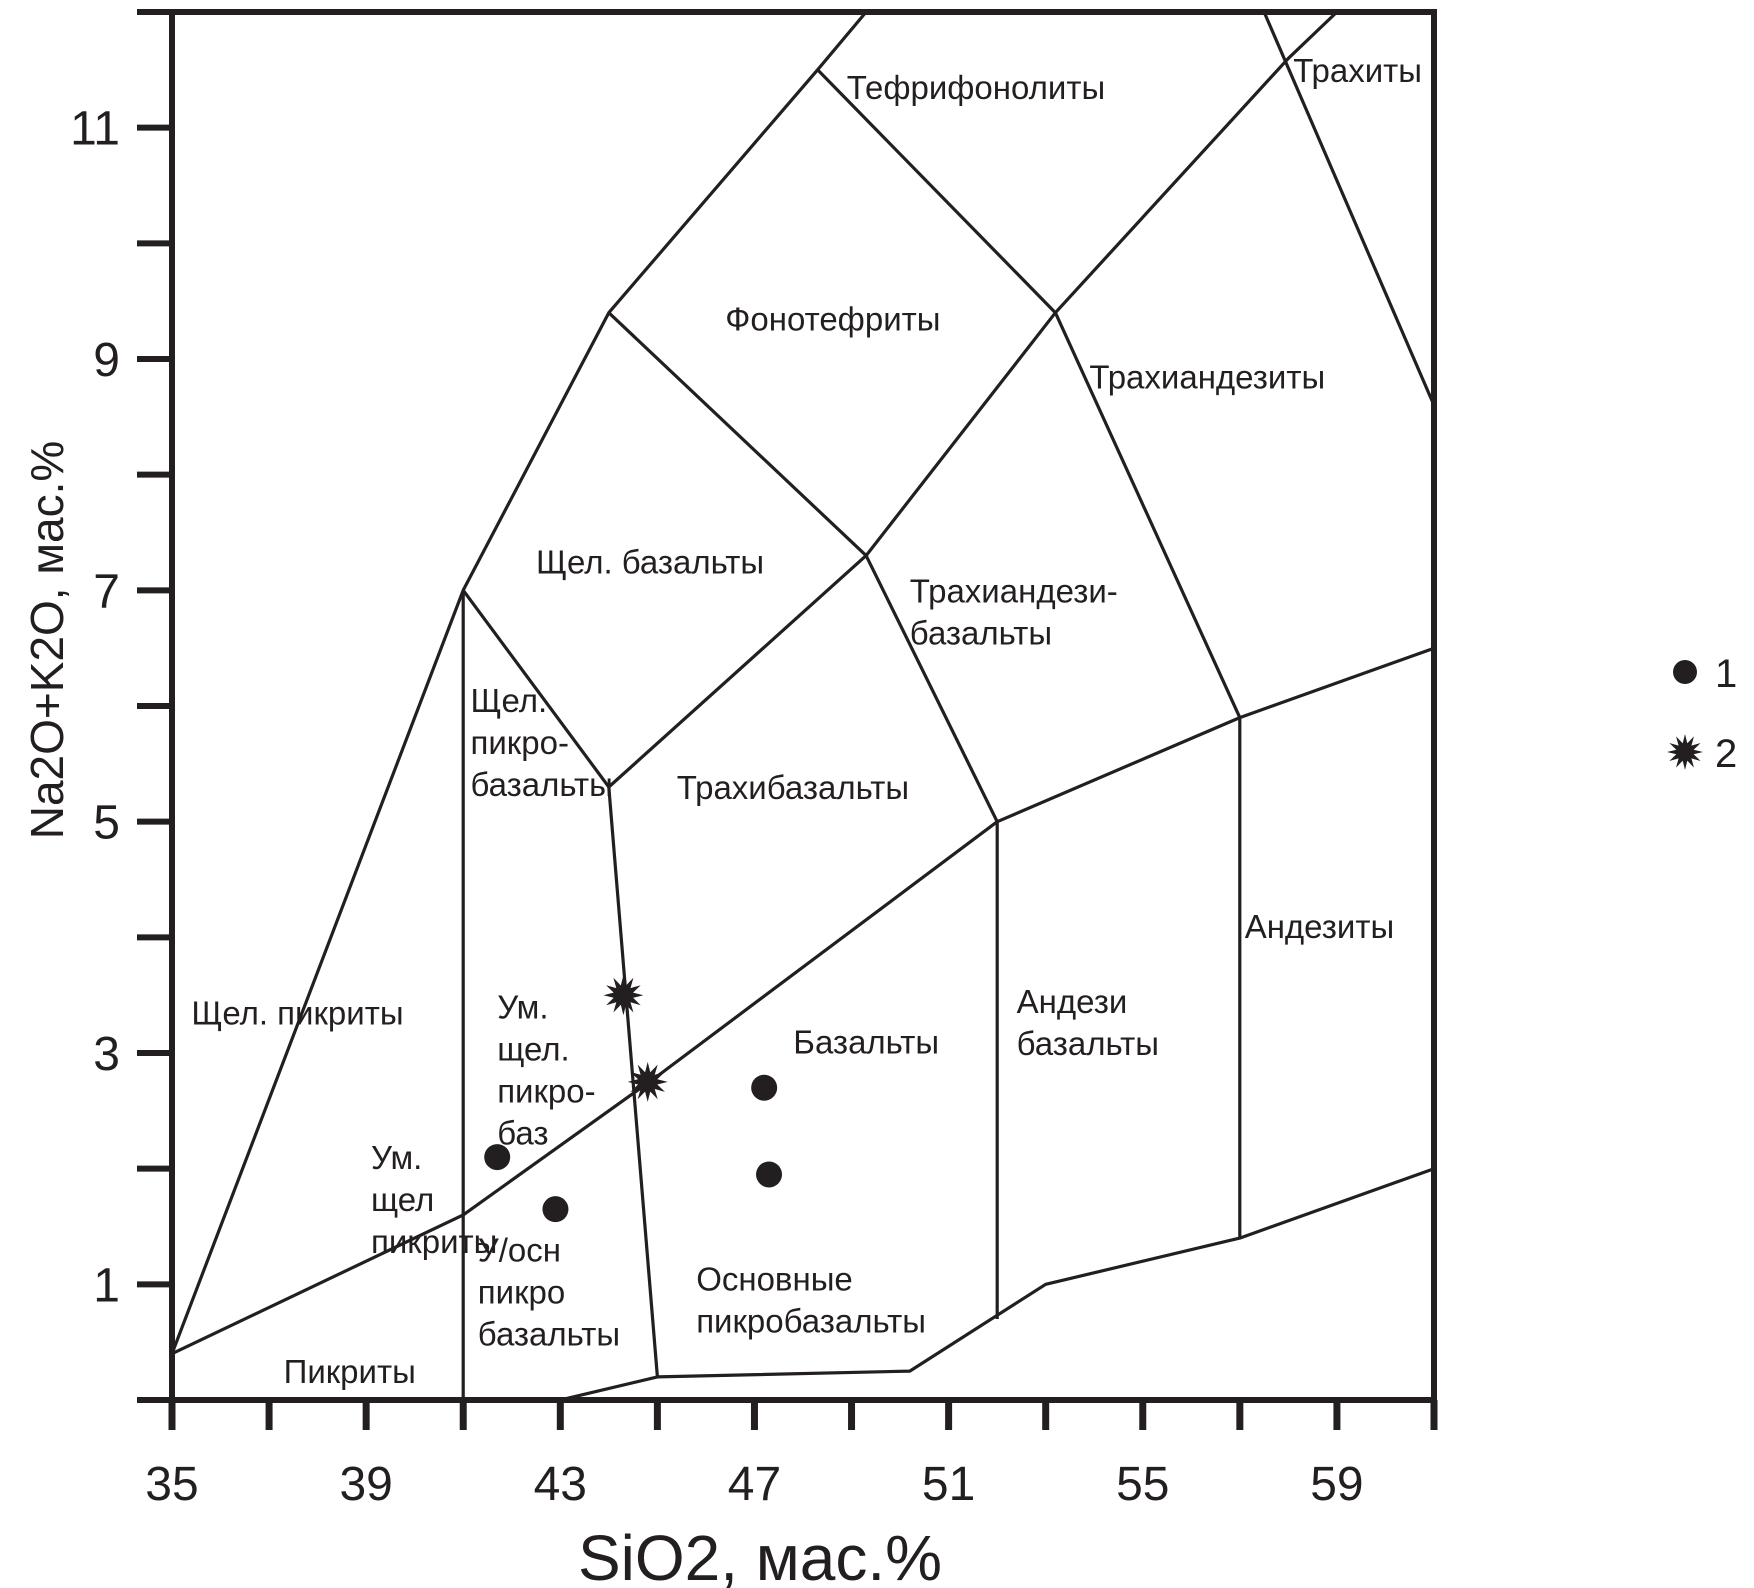 This screenshot has width=1754, height=1588. What do you see at coordinates (1320, 926) in the screenshot?
I see `field-label-9: Андезиты` at bounding box center [1320, 926].